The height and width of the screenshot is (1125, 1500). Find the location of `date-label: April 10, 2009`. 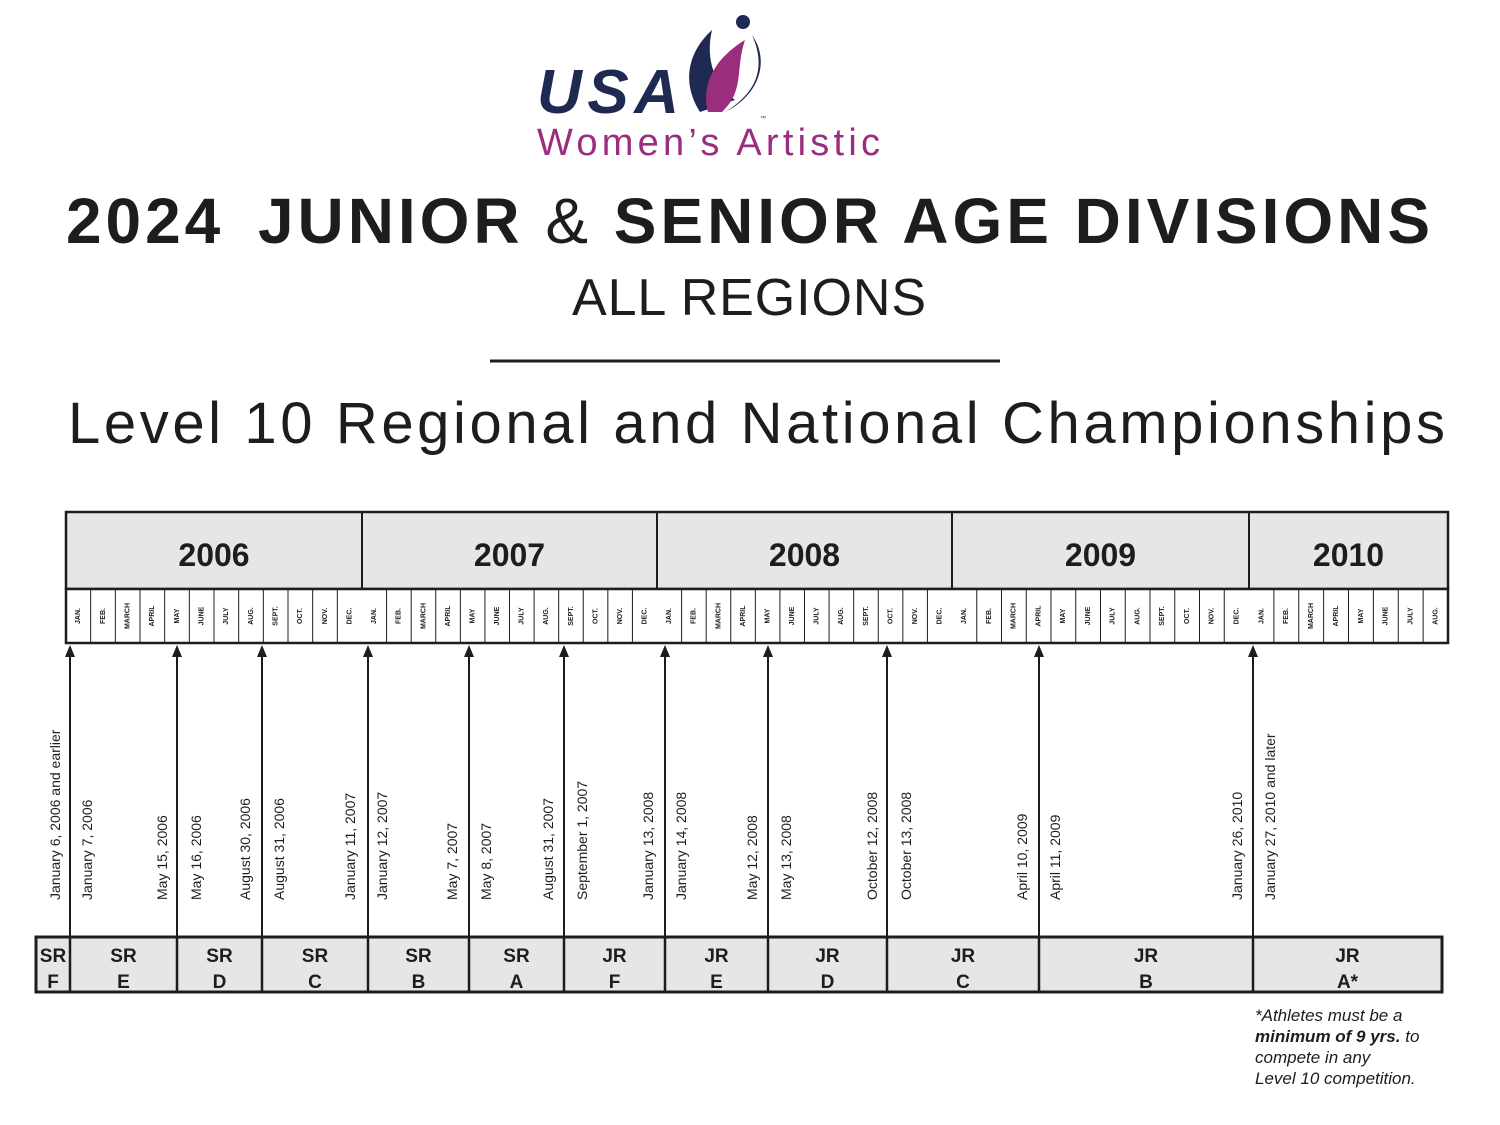

date-label: April 10, 2009 is located at coordinates (1022, 856).